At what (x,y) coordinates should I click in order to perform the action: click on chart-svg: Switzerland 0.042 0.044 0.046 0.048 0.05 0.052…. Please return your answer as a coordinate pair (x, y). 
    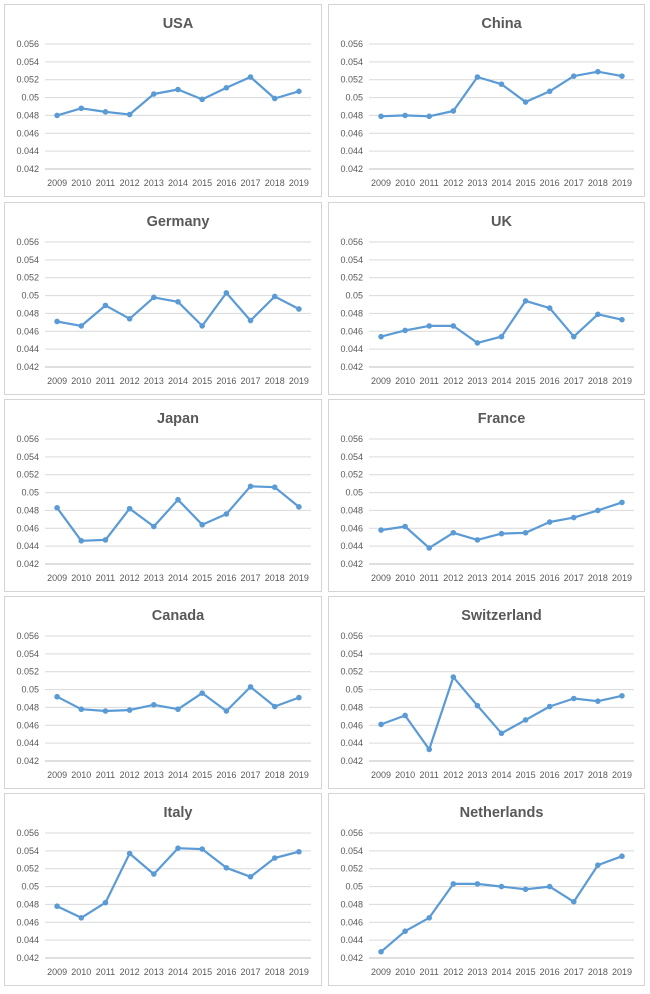
    Looking at the image, I should click on (487, 694).